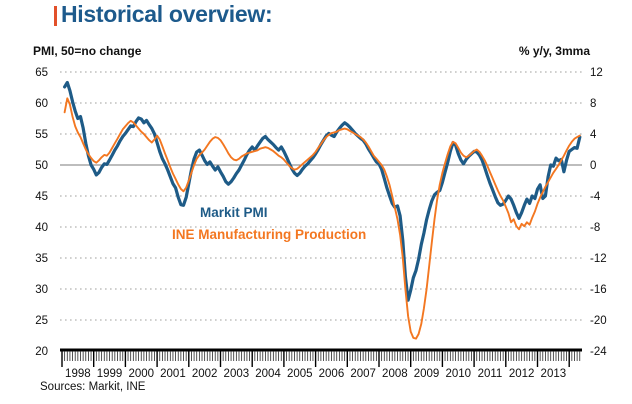 This screenshot has height=404, width=632. What do you see at coordinates (41, 197) in the screenshot?
I see `left-axis-tick-label: 45` at bounding box center [41, 197].